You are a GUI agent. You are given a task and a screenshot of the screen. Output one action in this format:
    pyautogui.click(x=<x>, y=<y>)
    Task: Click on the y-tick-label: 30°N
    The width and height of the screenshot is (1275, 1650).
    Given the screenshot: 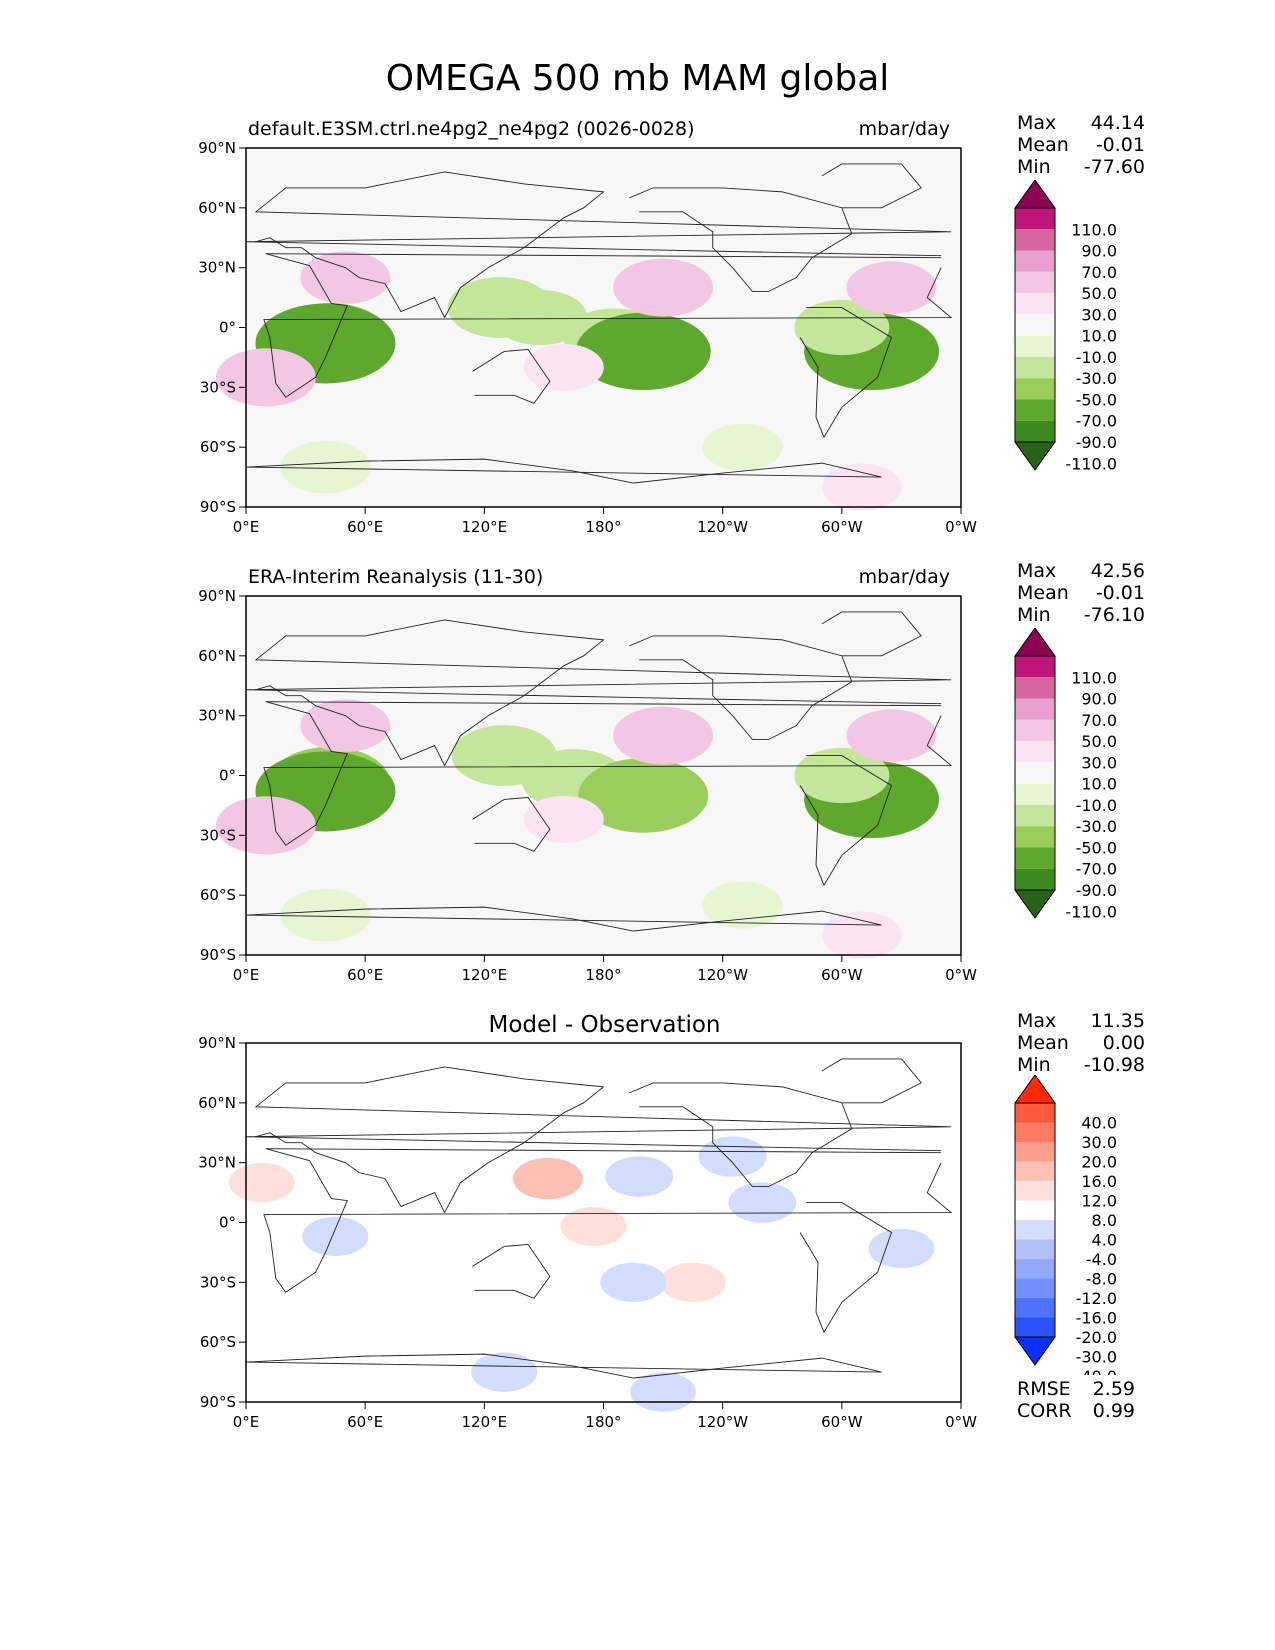 What is the action you would take?
    pyautogui.click(x=217, y=268)
    